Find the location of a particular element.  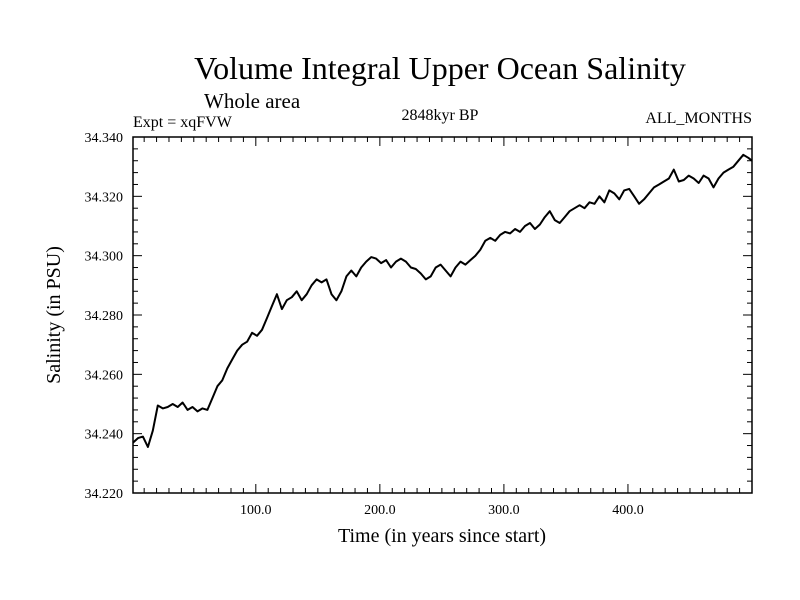

y-tick-label: 34.280 is located at coordinates (104, 316).